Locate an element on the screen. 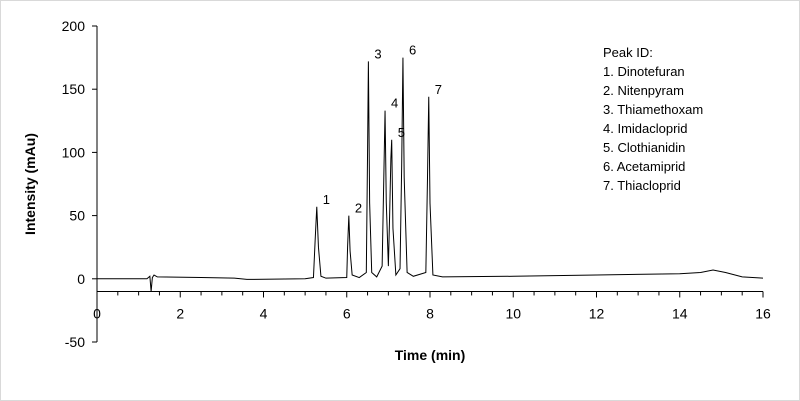 The height and width of the screenshot is (401, 800). y-tick-label: 100 is located at coordinates (74, 152).